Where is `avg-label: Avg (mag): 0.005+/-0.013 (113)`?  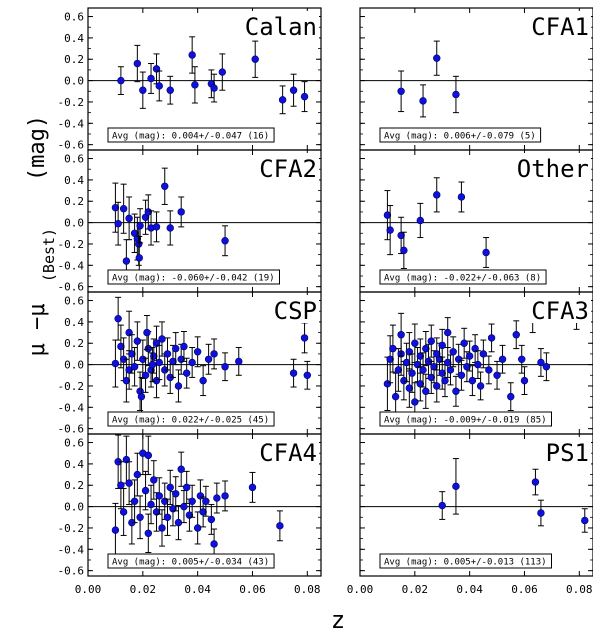
avg-label: Avg (mag): 0.005+/-0.013 (113) is located at coordinates (465, 563).